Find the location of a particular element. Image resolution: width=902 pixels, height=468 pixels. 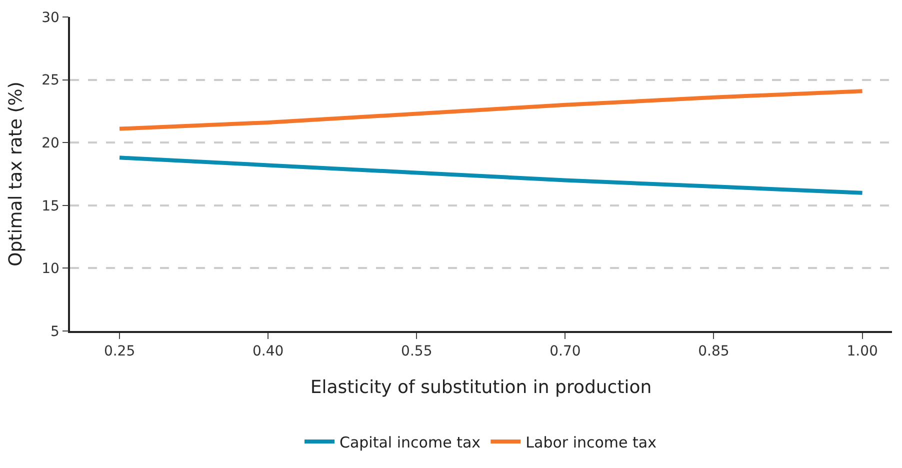

x-tick-label: 0.55 is located at coordinates (416, 352).